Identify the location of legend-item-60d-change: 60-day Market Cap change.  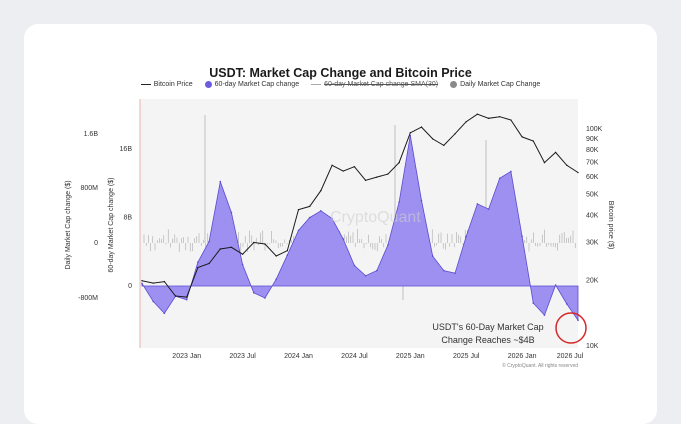
(251, 84).